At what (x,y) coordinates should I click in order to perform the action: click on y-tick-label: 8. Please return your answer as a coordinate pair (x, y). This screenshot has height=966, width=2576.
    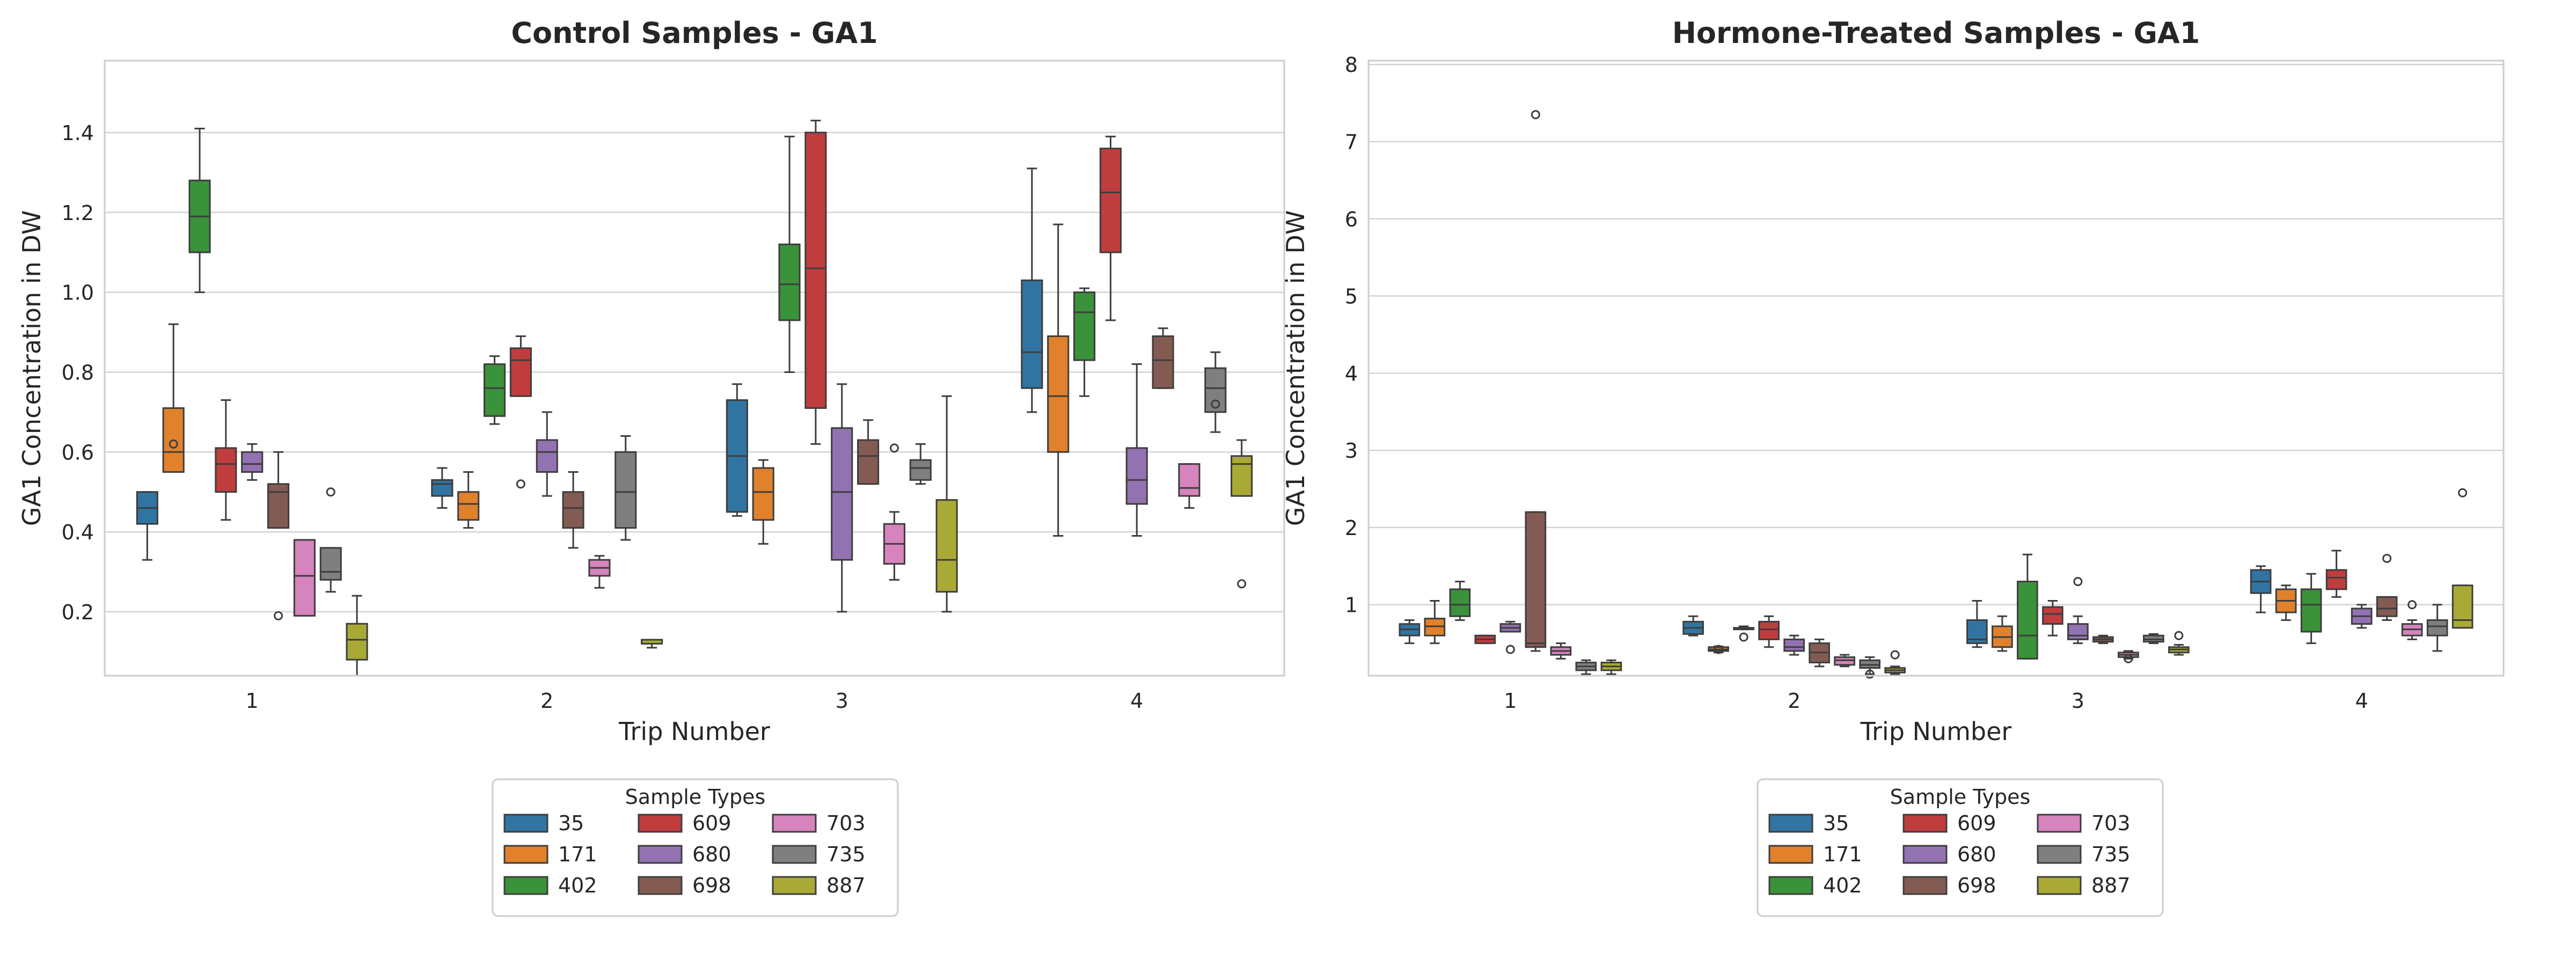
    Looking at the image, I should click on (1351, 65).